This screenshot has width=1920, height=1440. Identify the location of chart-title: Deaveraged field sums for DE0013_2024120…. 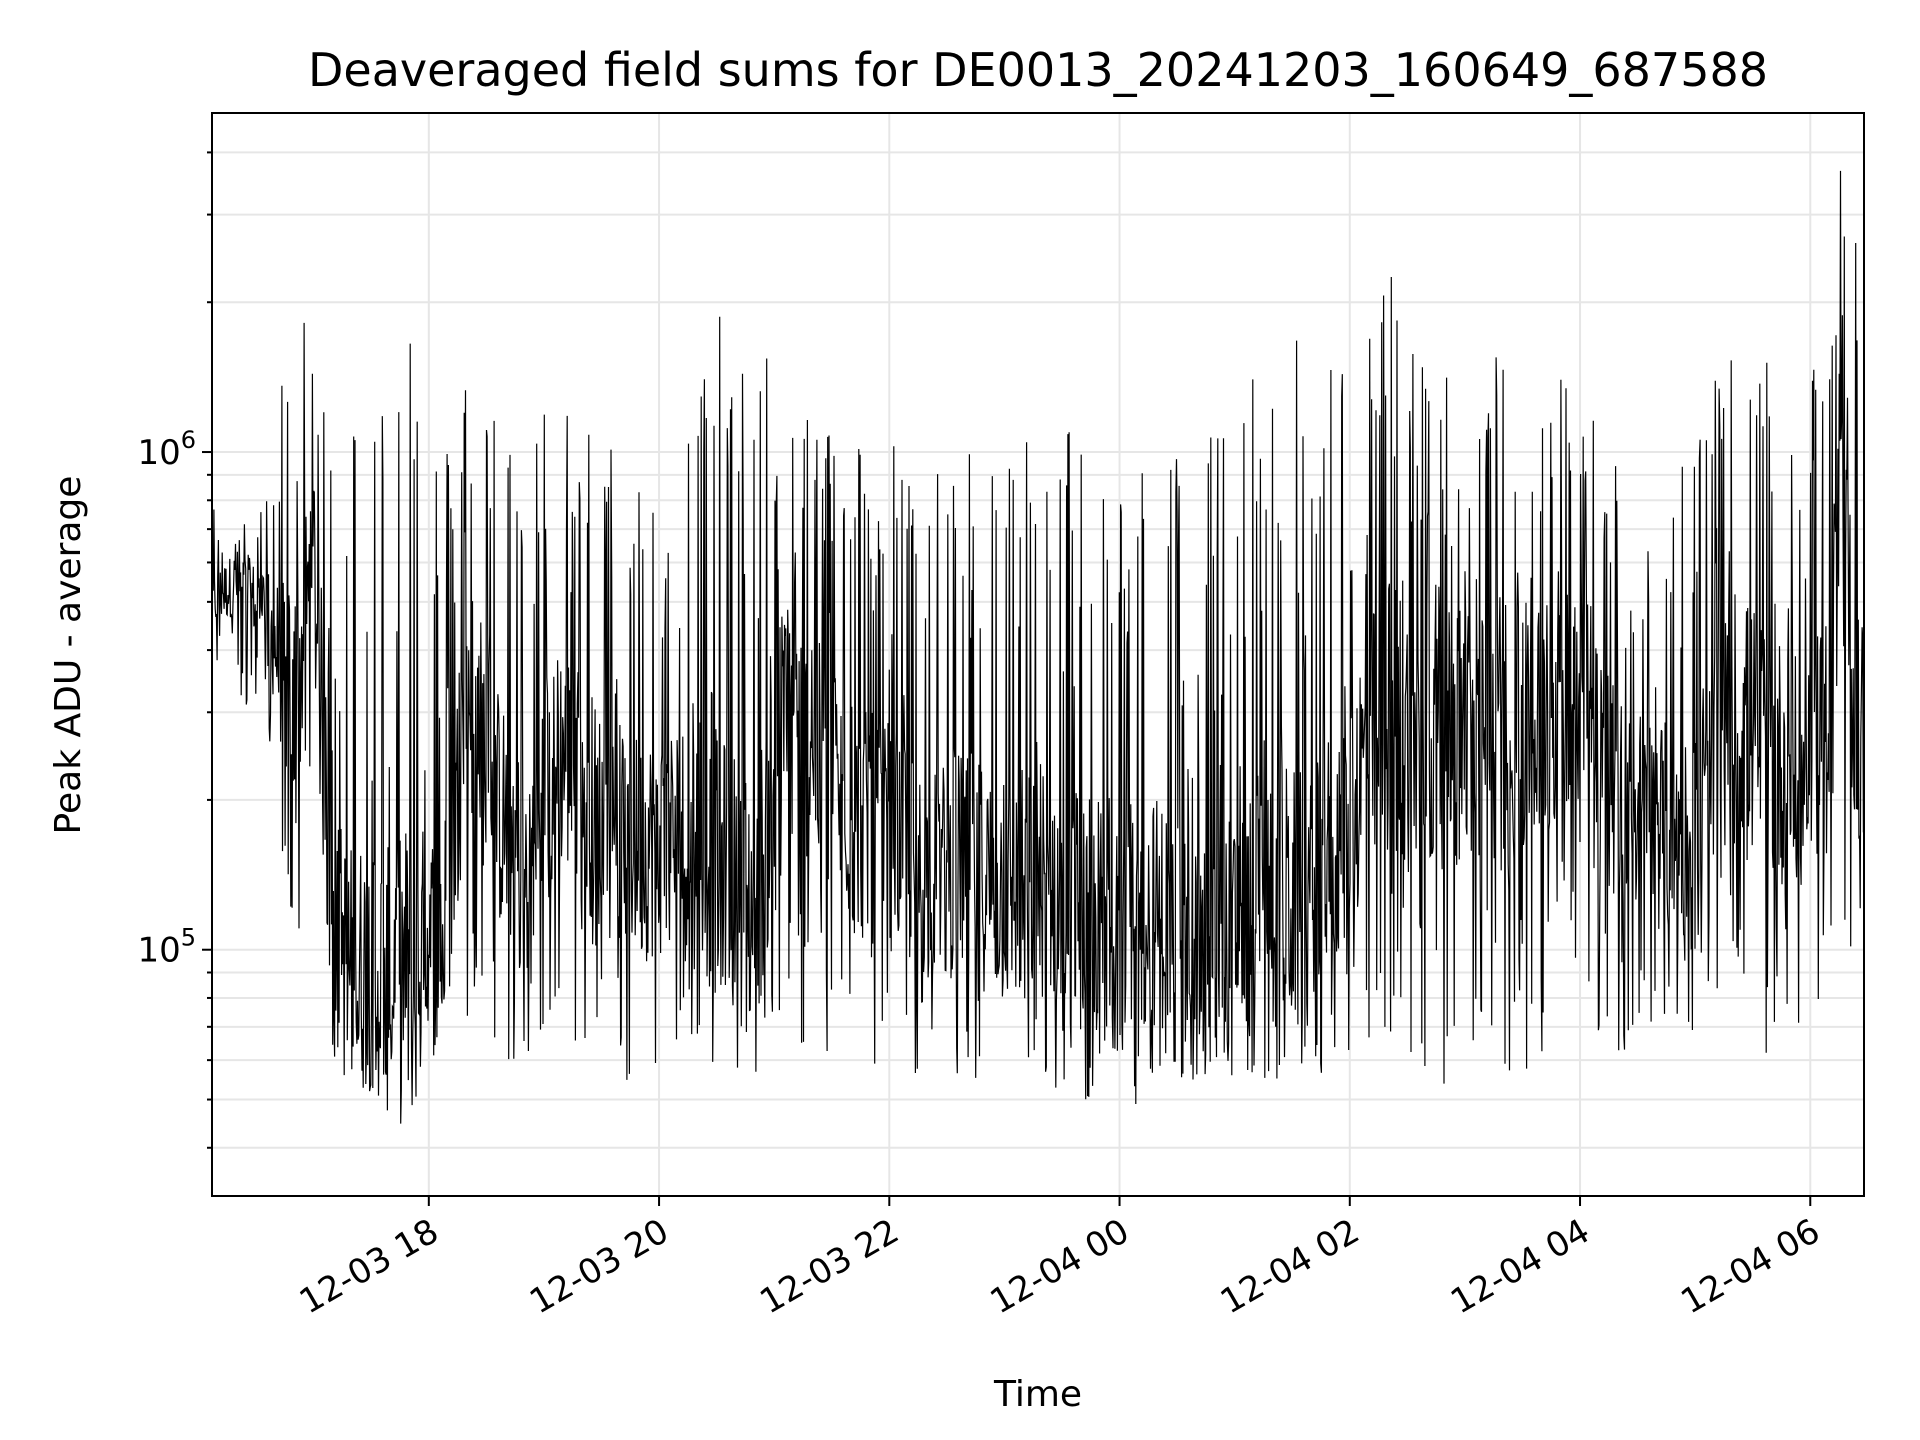
(1038, 70).